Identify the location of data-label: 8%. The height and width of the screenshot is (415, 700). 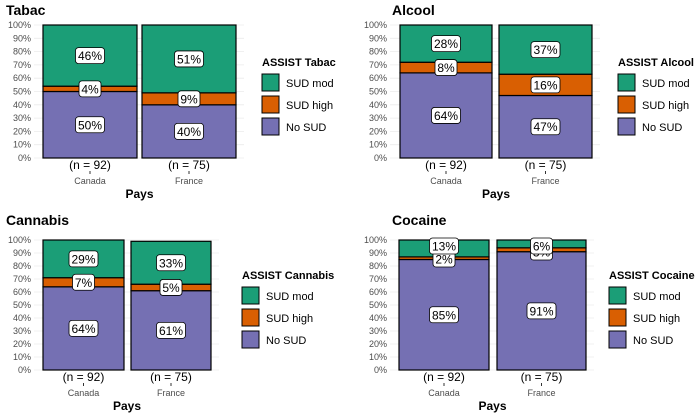
(446, 68).